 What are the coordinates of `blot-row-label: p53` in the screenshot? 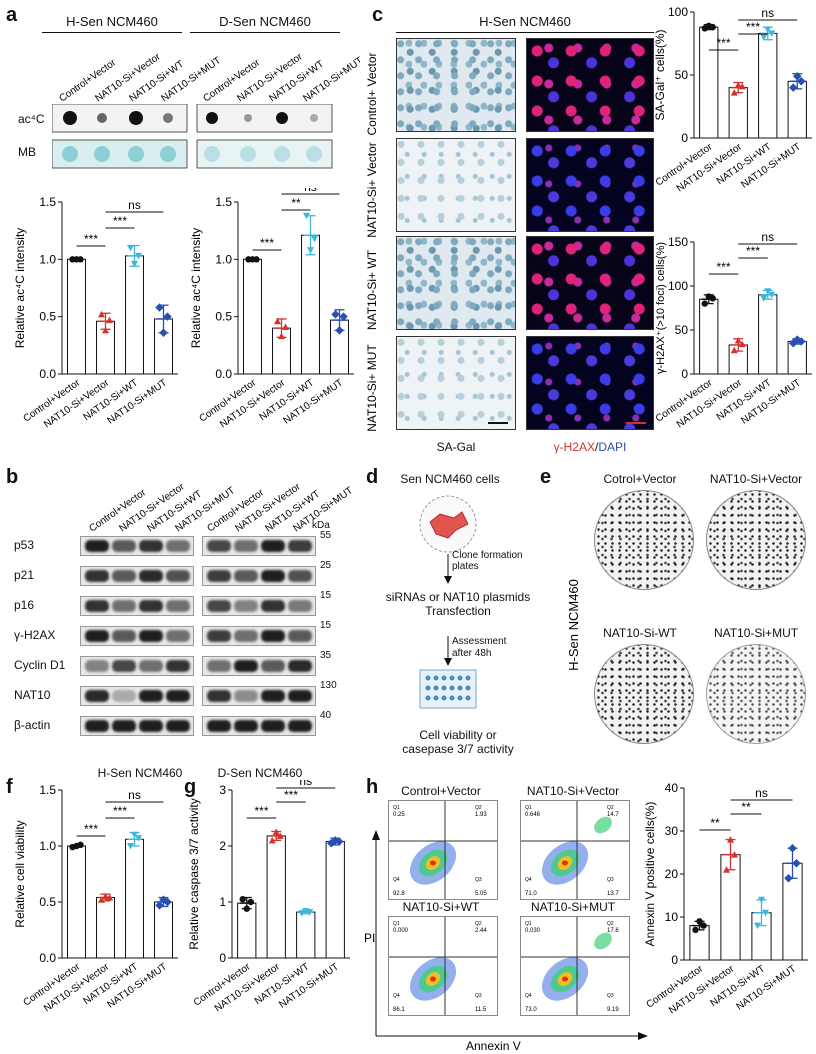 It's located at (24, 545).